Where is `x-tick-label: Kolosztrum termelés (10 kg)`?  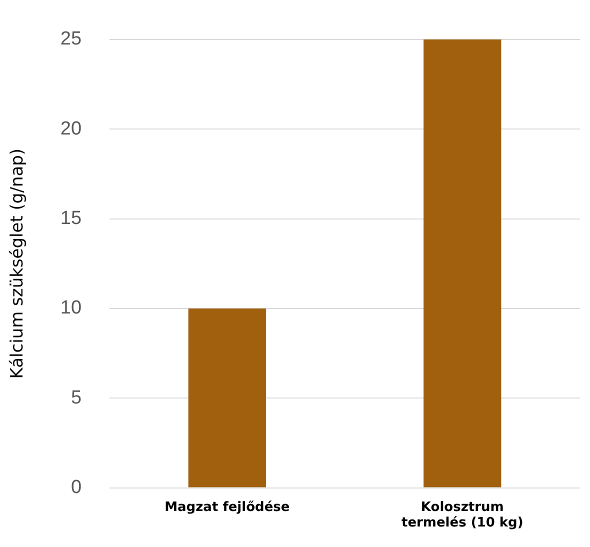 x-tick-label: Kolosztrum termelés (10 kg) is located at coordinates (462, 515).